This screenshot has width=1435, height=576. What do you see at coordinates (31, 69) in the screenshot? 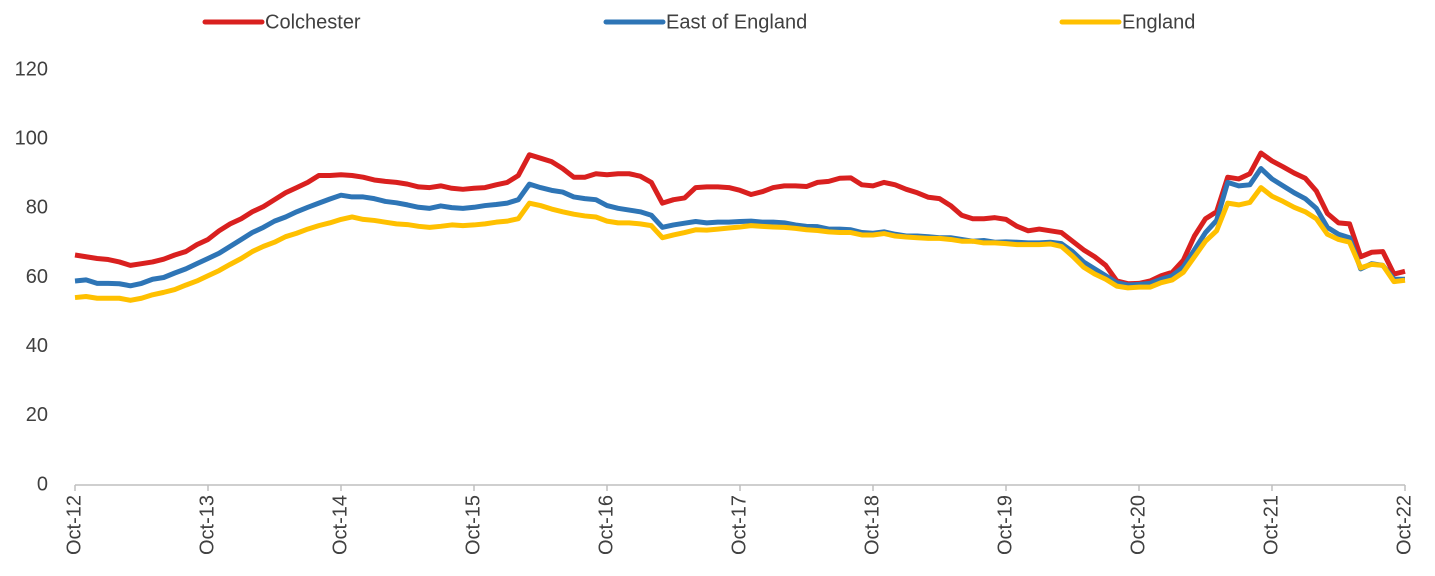
I see `y-tick-label: 120` at bounding box center [31, 69].